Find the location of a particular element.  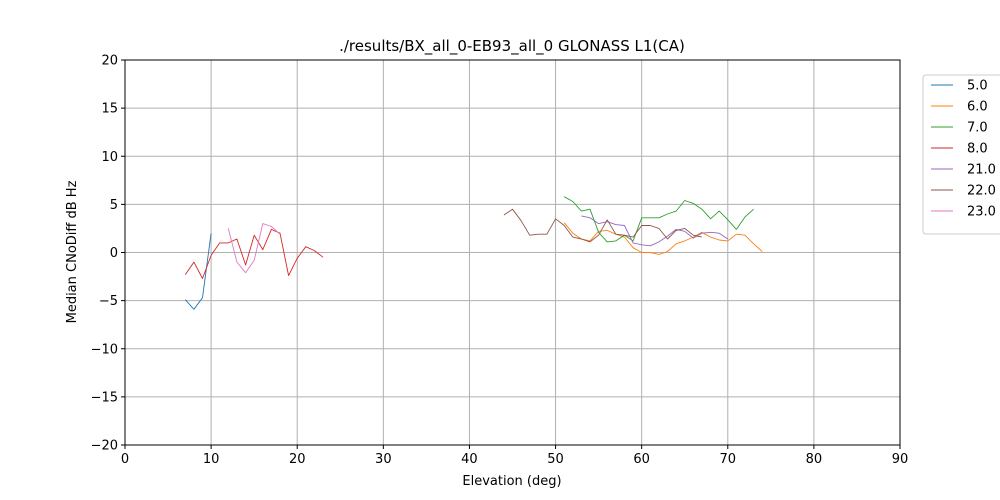

x-axis: 0 10 20 30 40 50 60 70 80 90 is located at coordinates (514, 456).